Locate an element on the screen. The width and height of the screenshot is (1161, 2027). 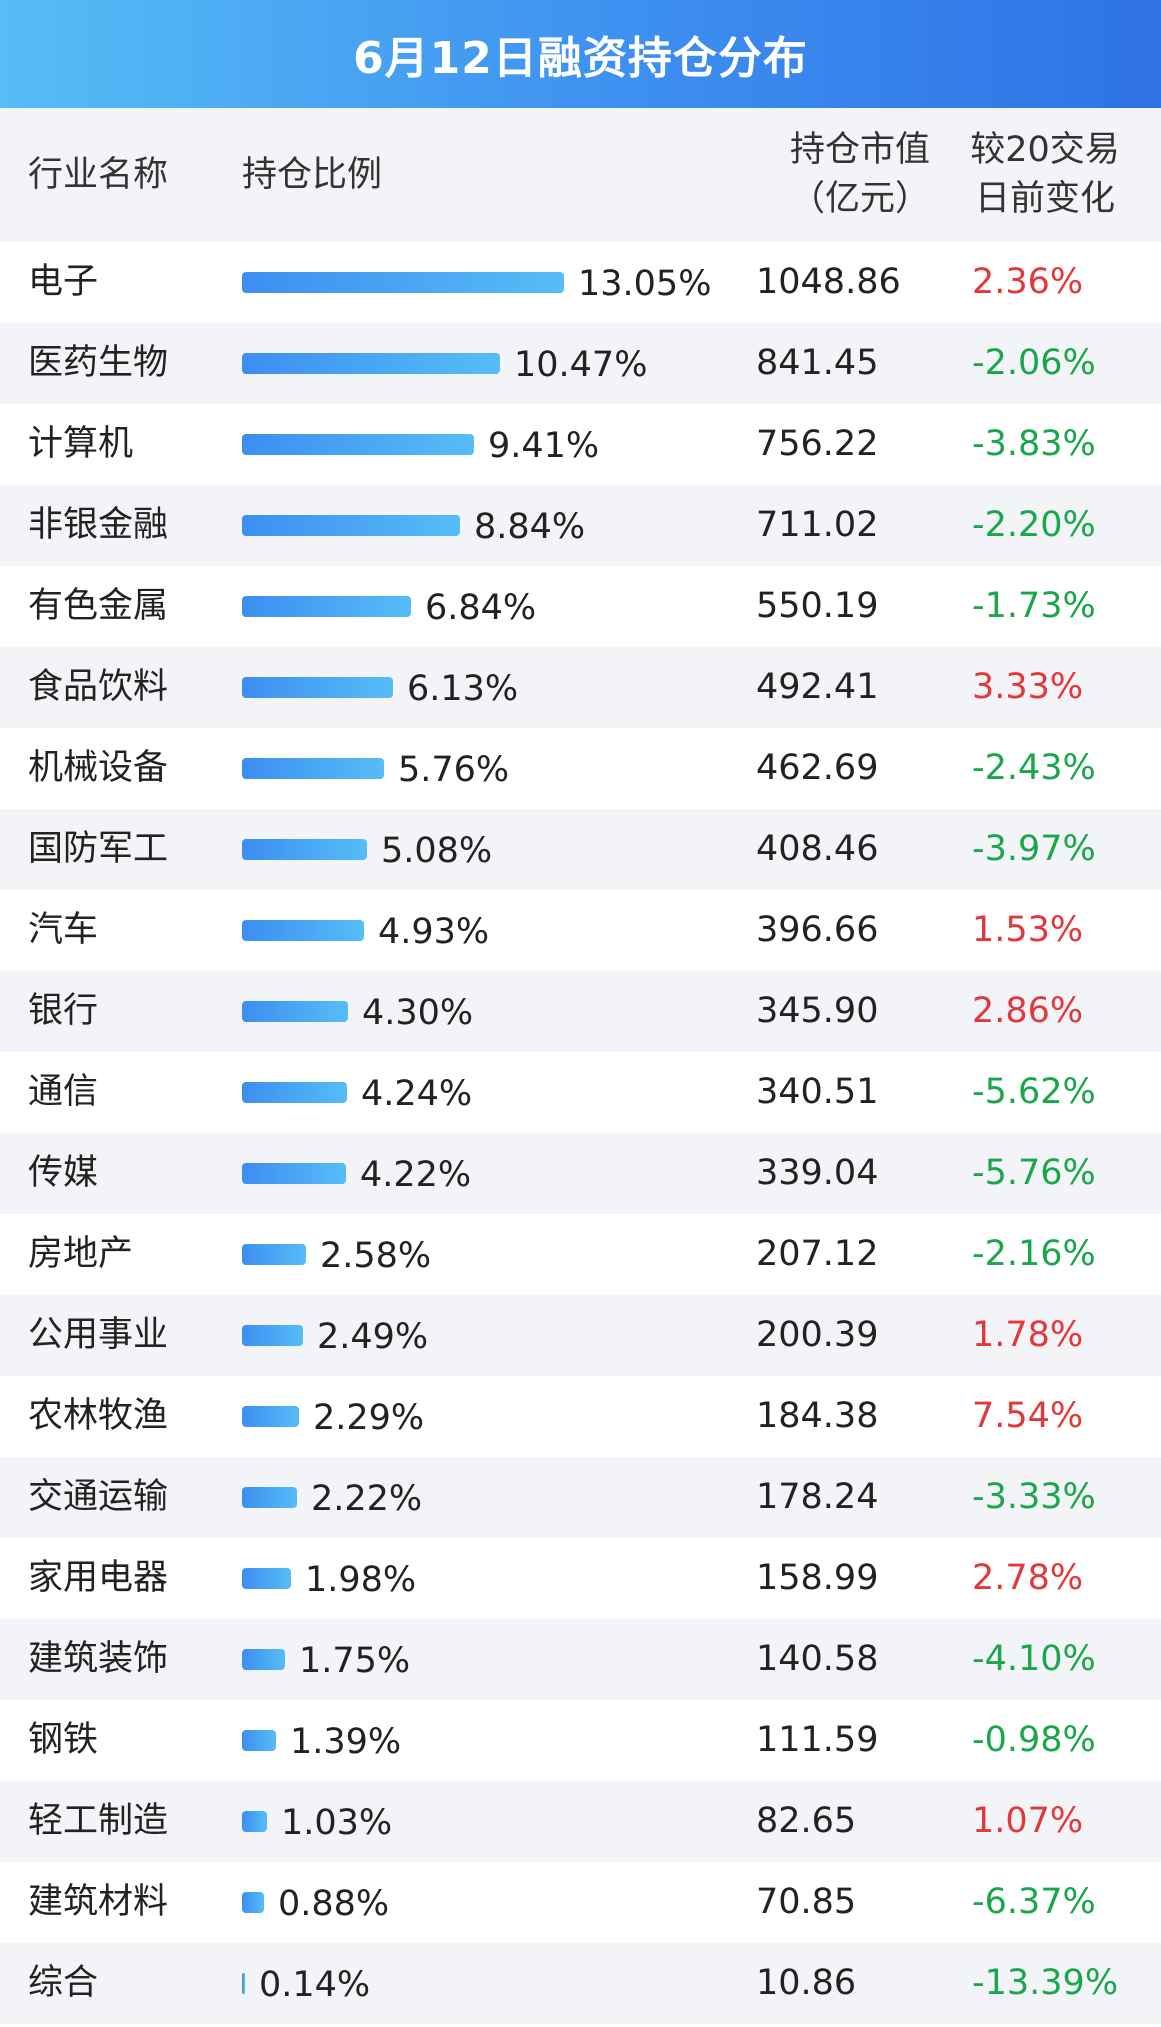
share-label: 2.29% is located at coordinates (369, 1418).